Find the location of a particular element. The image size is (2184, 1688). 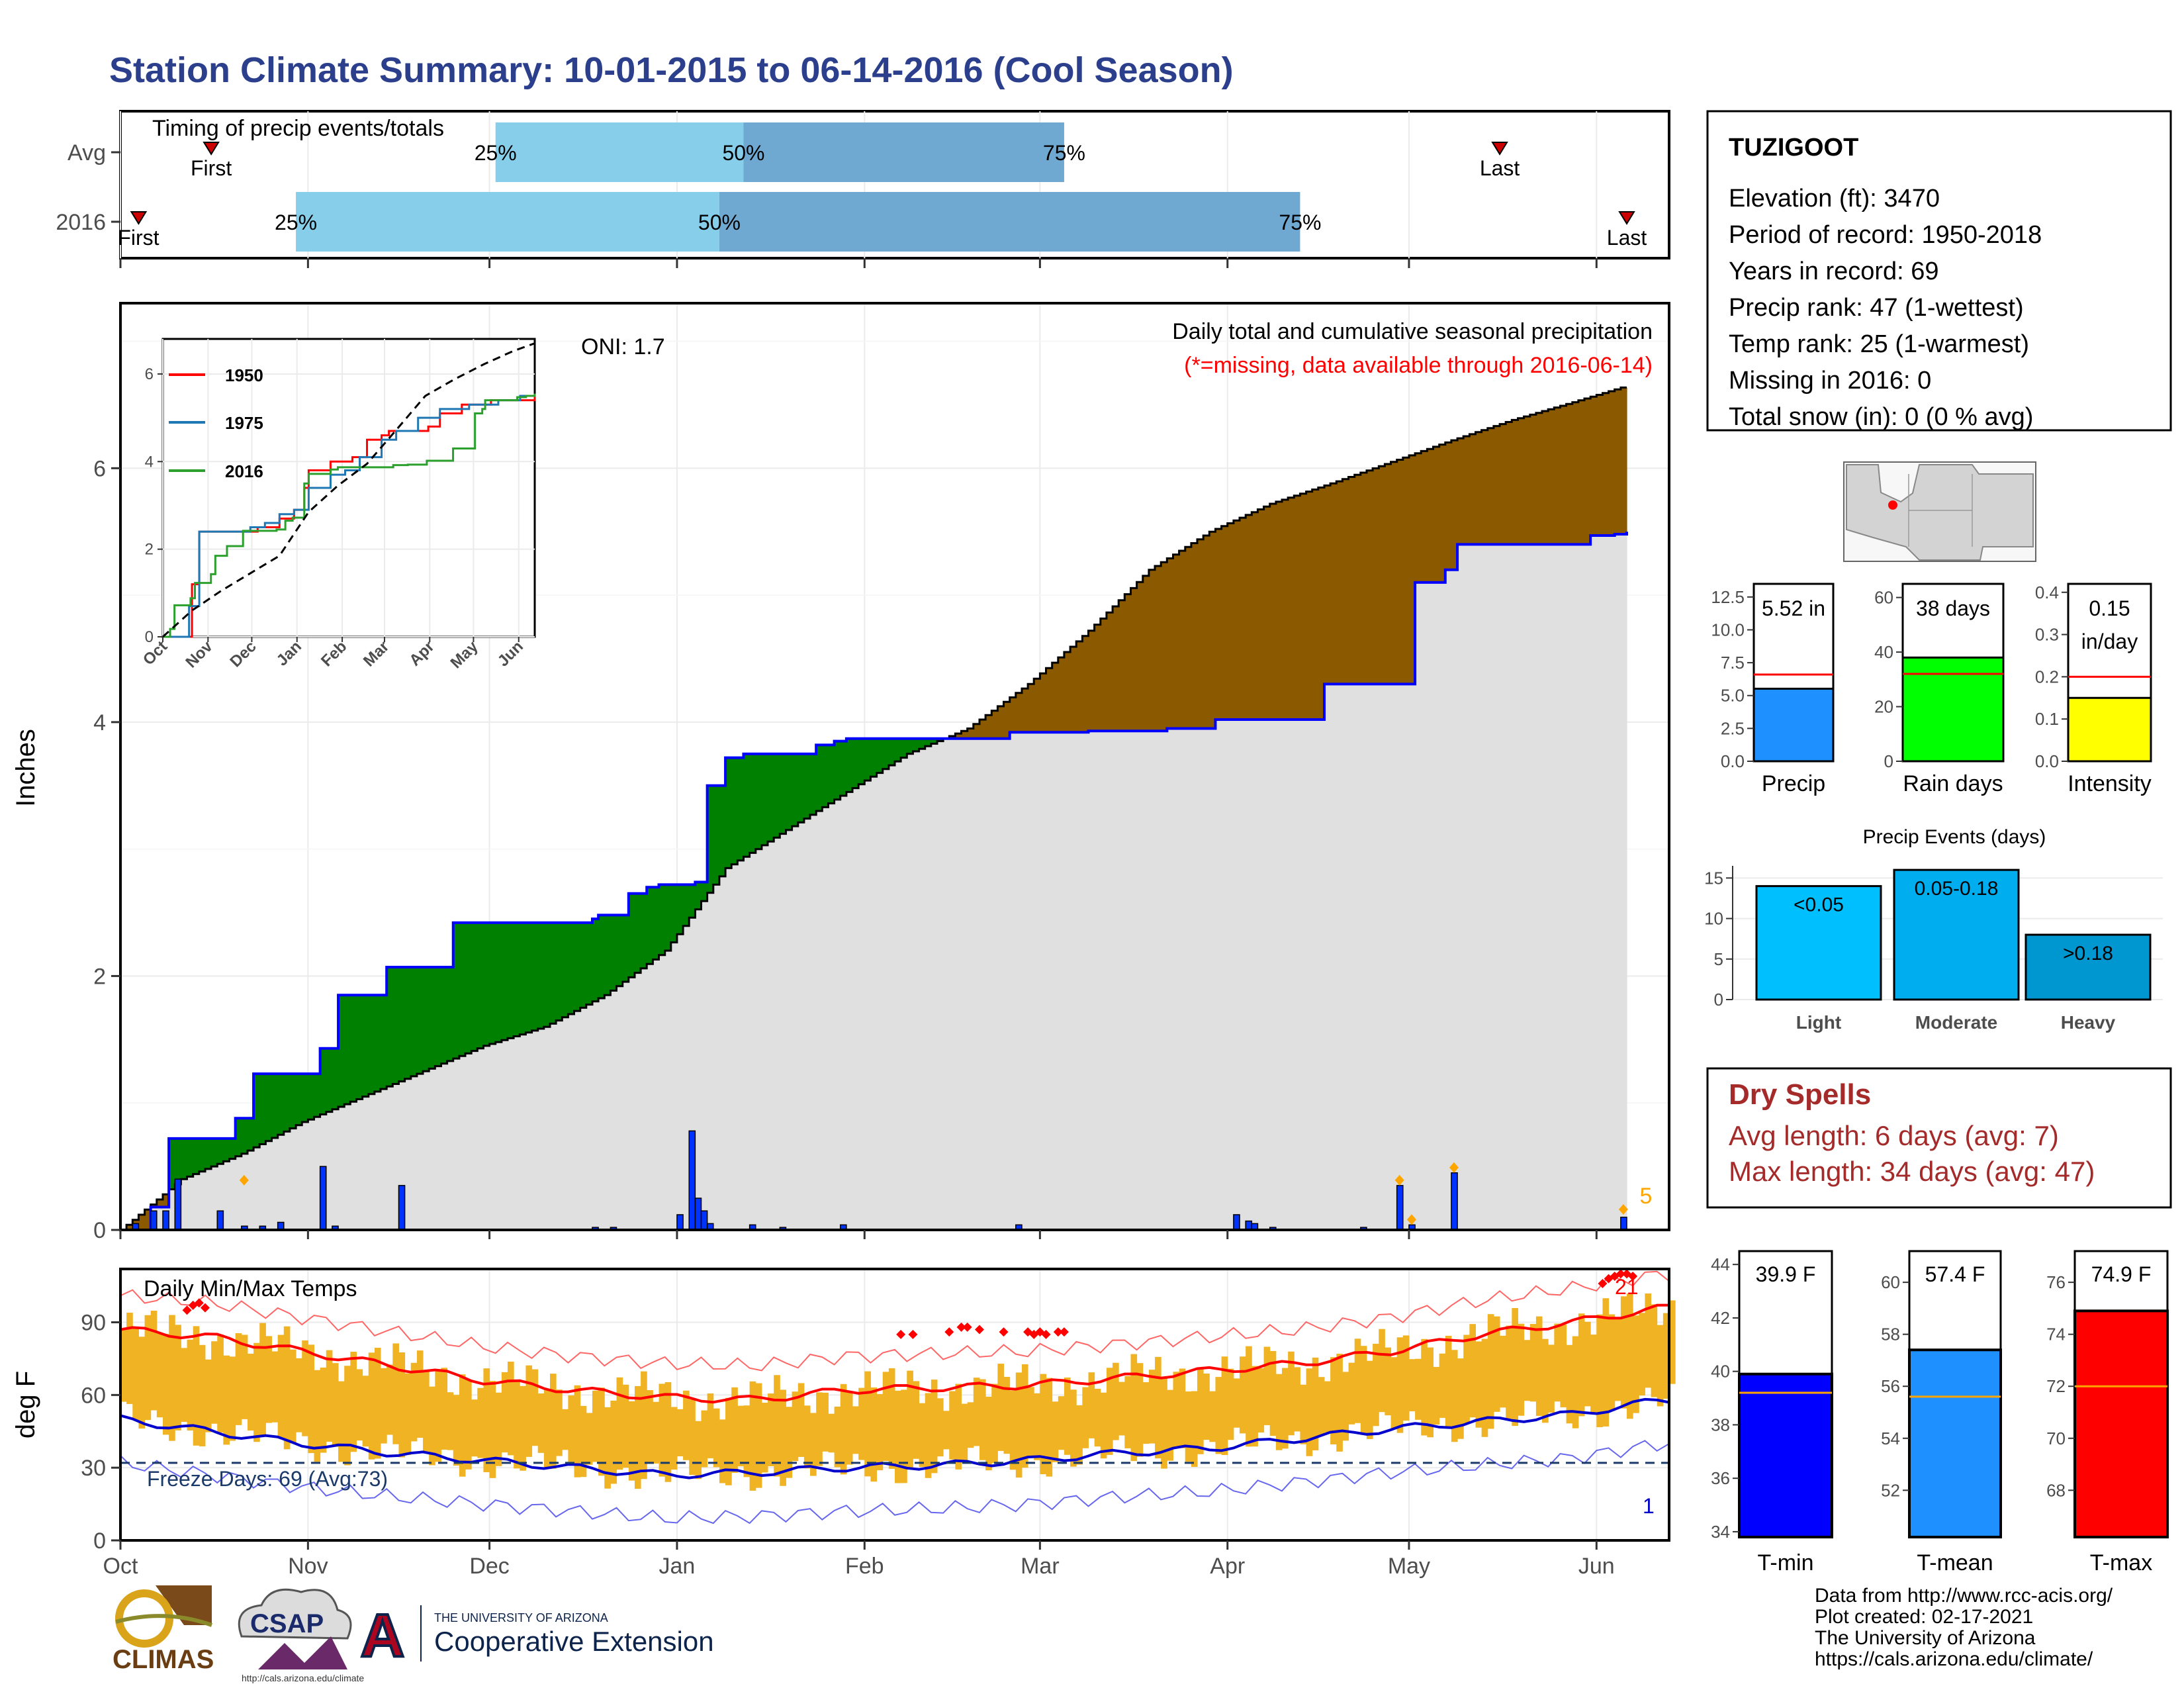

footer-line-university: The University of Arizona is located at coordinates (1925, 1638).